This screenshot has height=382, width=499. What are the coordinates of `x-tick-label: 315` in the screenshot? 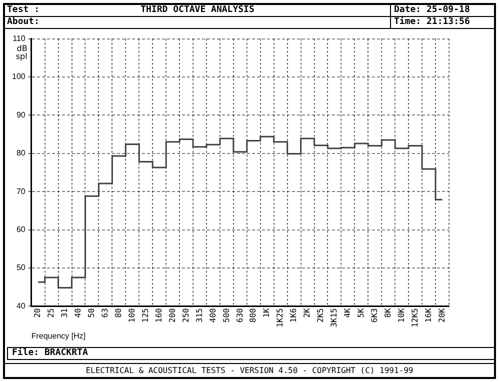 It's located at (199, 315).